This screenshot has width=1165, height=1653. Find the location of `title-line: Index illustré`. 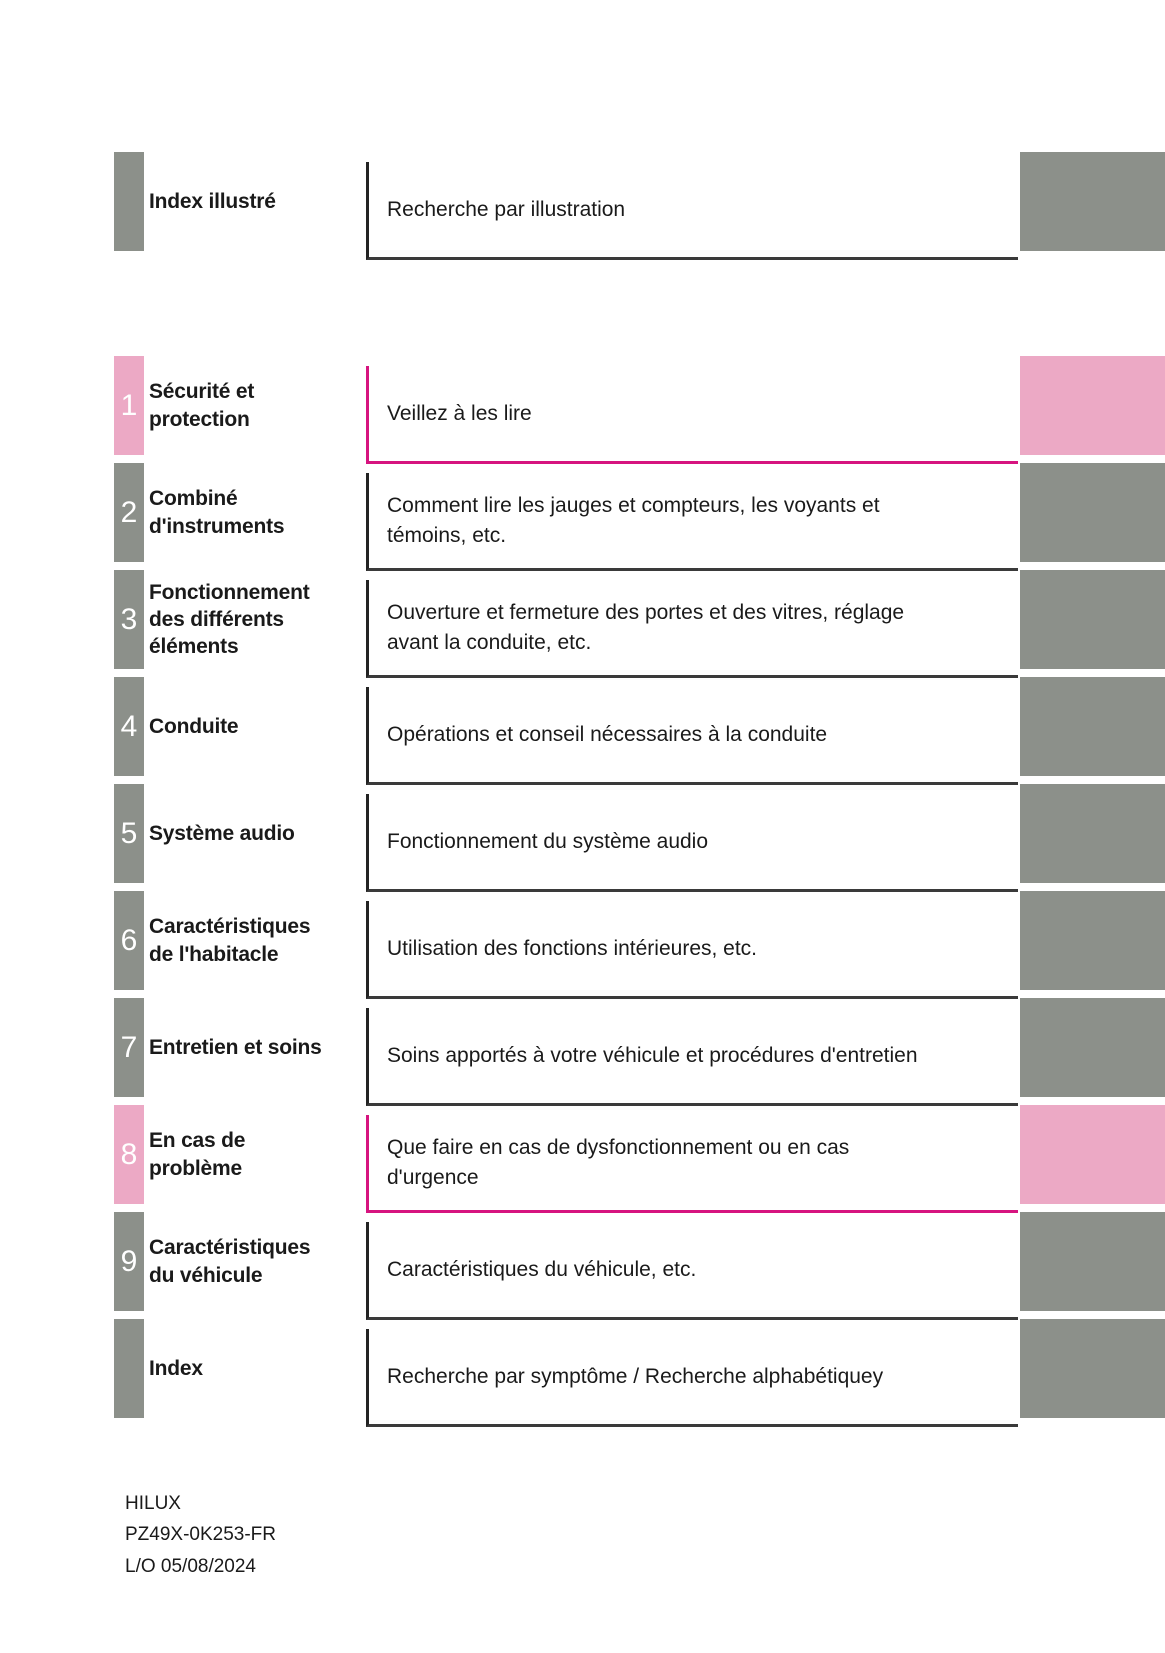

title-line: Index illustré is located at coordinates (212, 201).